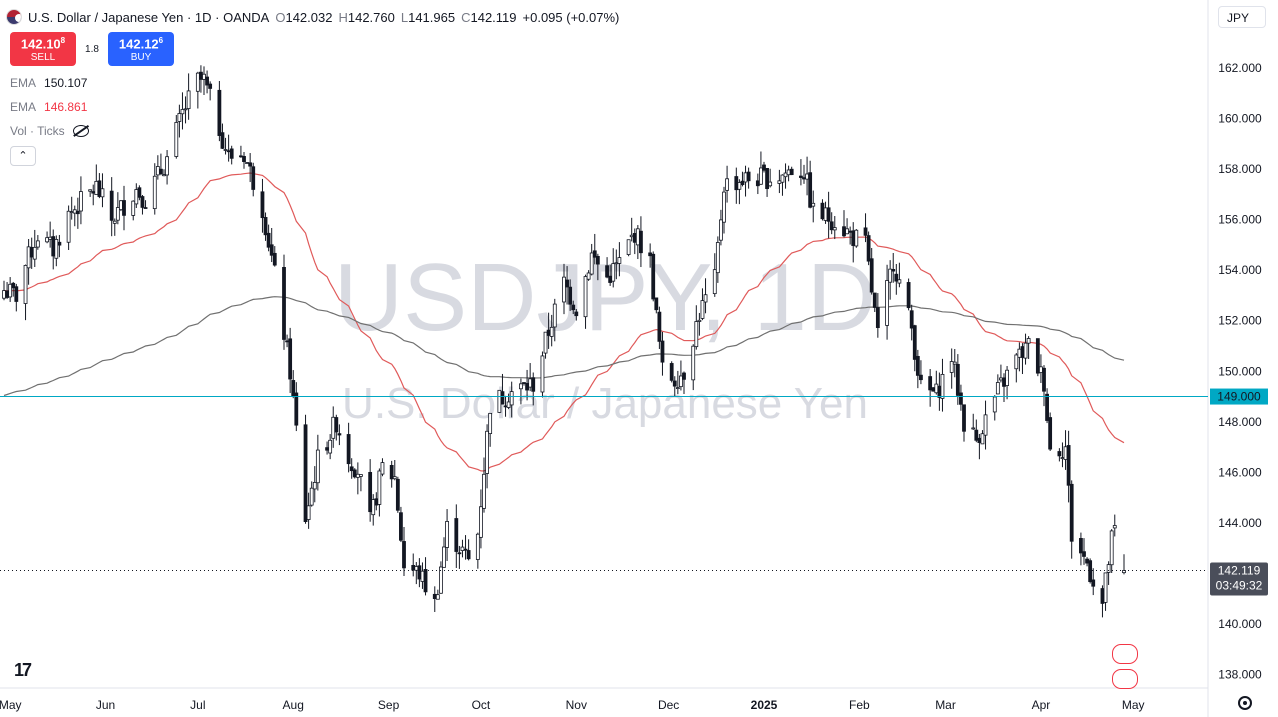  What do you see at coordinates (23, 156) in the screenshot?
I see `collapse-legend-button: ⌃` at bounding box center [23, 156].